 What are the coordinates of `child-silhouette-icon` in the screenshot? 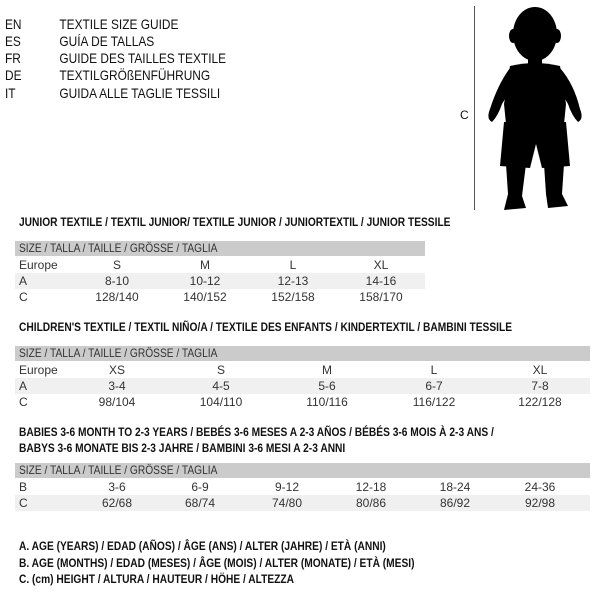 It's located at (535, 108).